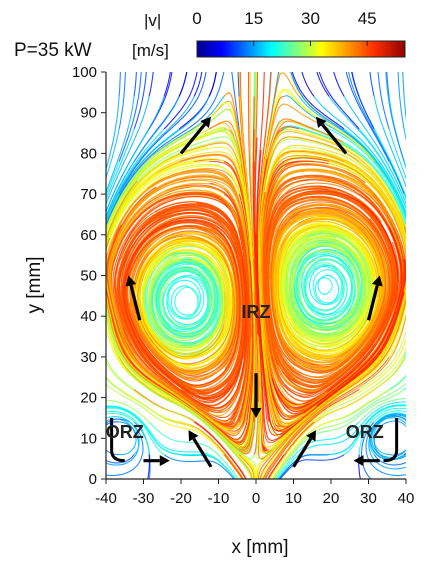 The image size is (436, 572). I want to click on y-ticks: 0 10 20 30 40 50 60 70 80 90 100, so click(89, 276).